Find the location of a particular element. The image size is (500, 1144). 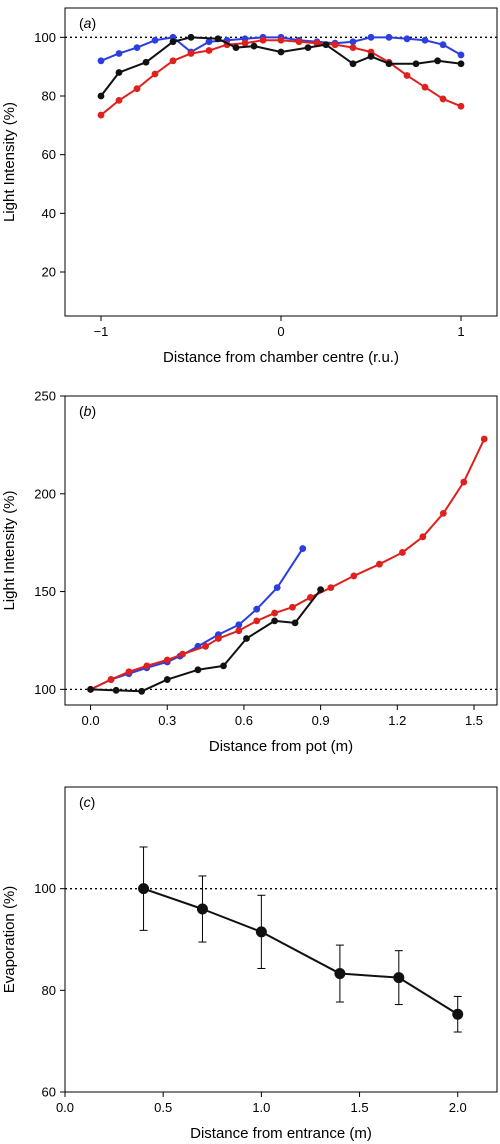

y-axis-label: Evaporation (%) is located at coordinates (9, 940).